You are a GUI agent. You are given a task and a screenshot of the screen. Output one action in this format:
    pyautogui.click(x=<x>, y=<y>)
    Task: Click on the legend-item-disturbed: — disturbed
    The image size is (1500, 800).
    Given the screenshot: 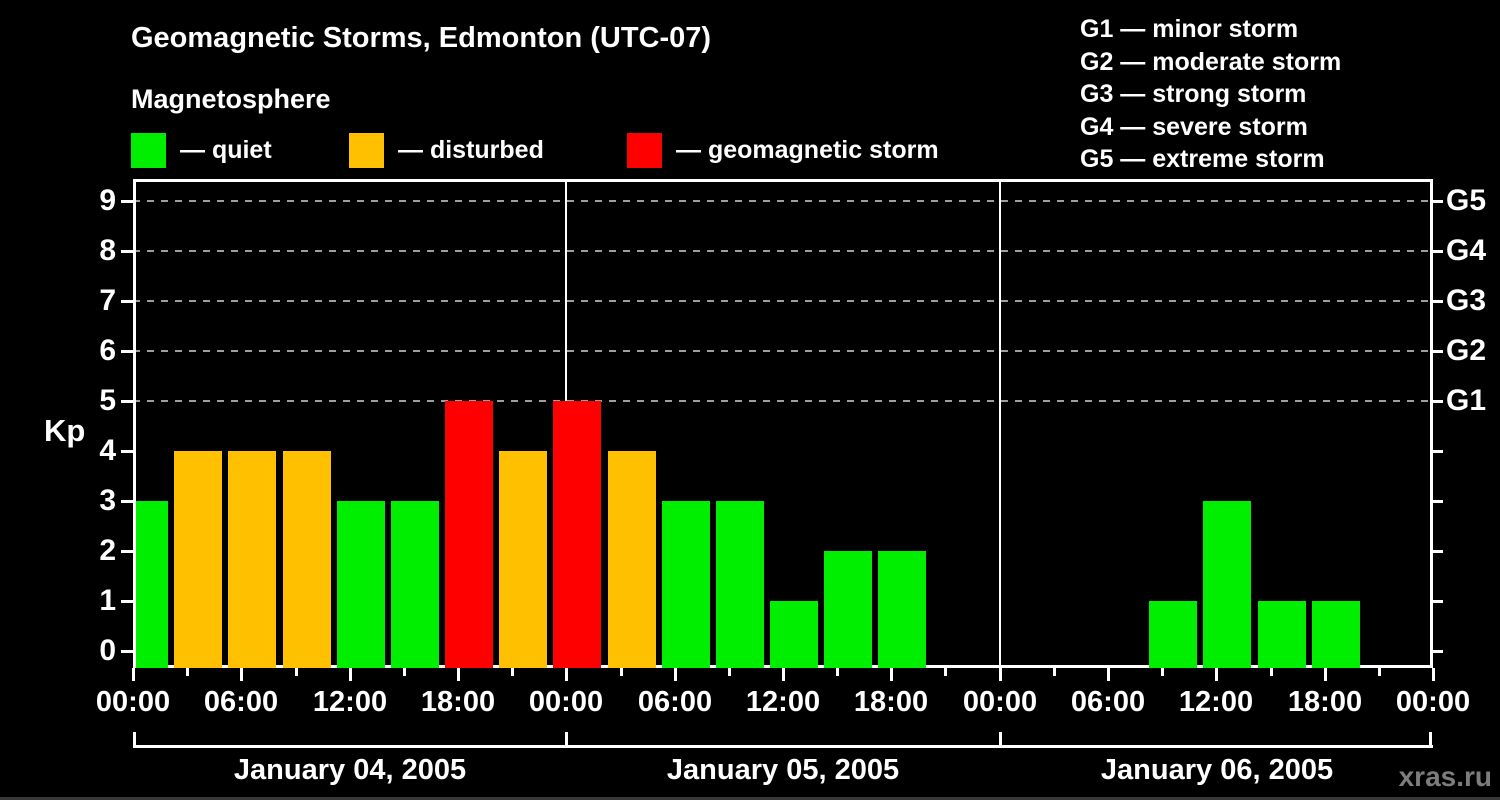 What is the action you would take?
    pyautogui.click(x=446, y=150)
    